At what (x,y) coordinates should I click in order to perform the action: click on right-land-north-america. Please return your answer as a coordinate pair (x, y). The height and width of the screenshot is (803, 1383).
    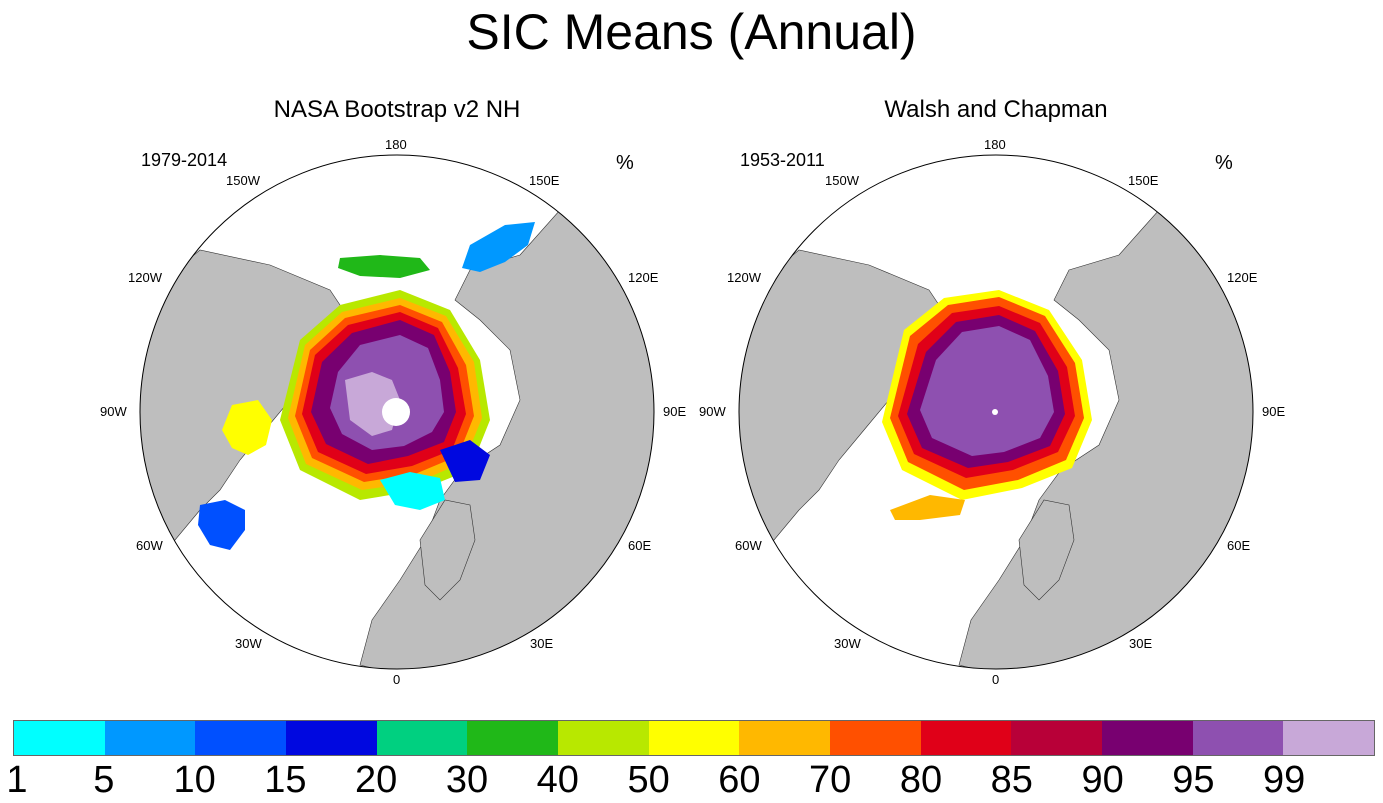
    Looking at the image, I should click on (844, 405).